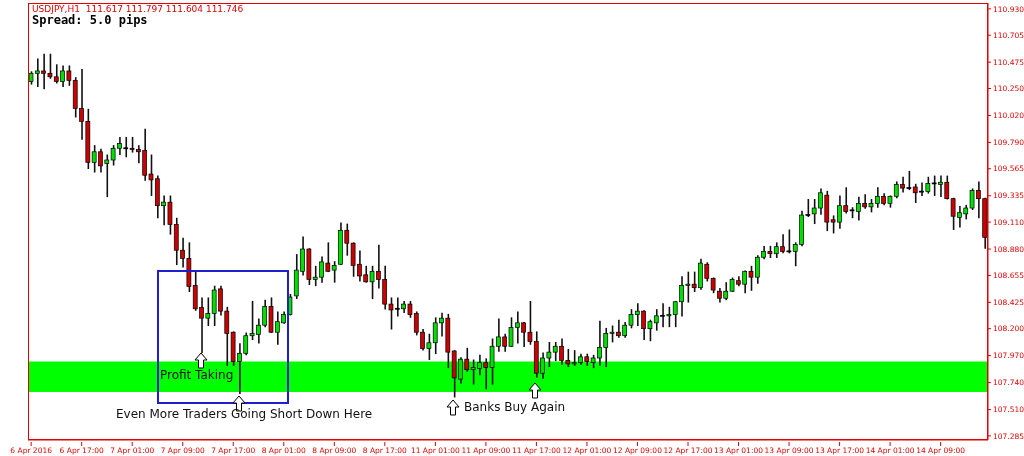 The height and width of the screenshot is (456, 1024). I want to click on annotation: Banks Buy Again, so click(515, 407).